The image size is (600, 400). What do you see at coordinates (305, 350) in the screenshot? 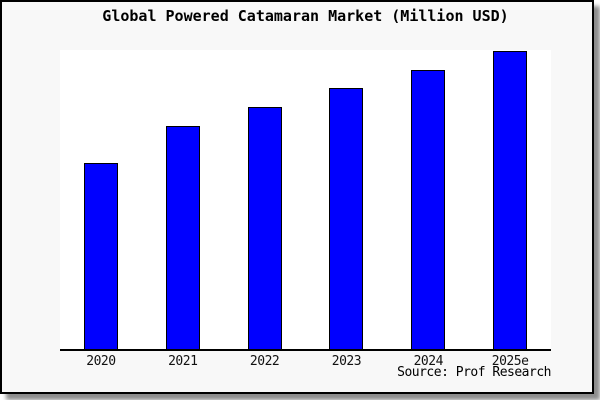
I see `x-axis-line` at bounding box center [305, 350].